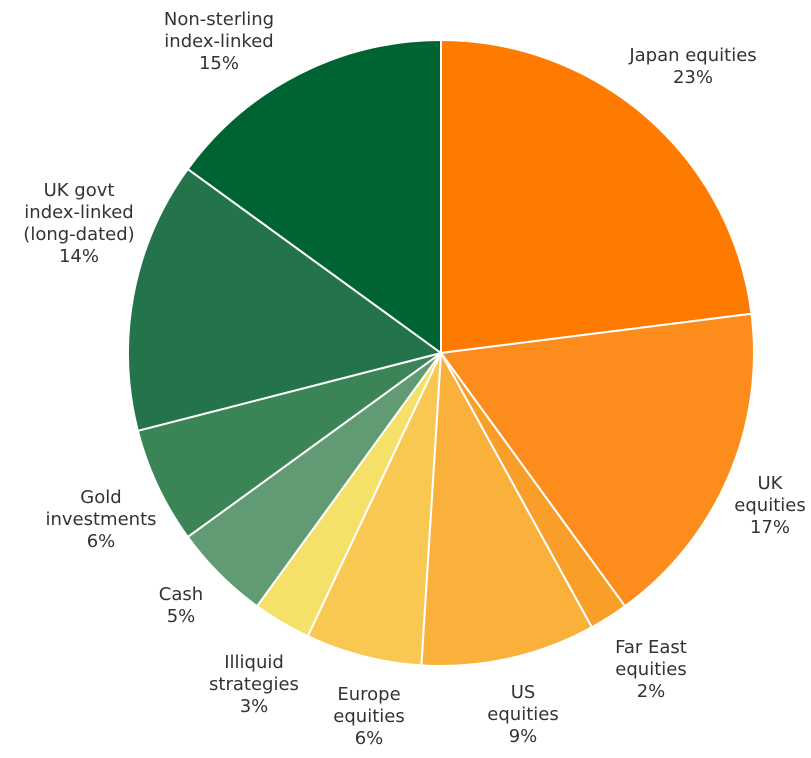 The image size is (811, 758). I want to click on slice-label-2: UK equities 17%, so click(769, 505).